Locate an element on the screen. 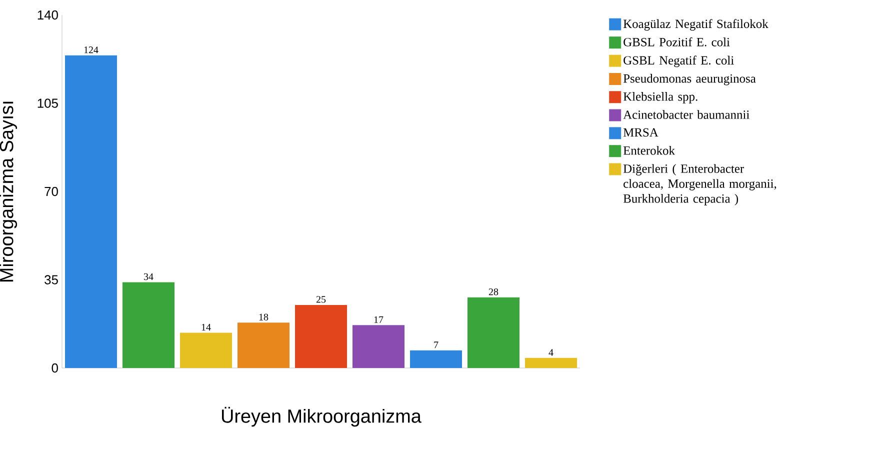 This screenshot has height=450, width=878. legend-label: GBSL Pozitif E. coli is located at coordinates (677, 41).